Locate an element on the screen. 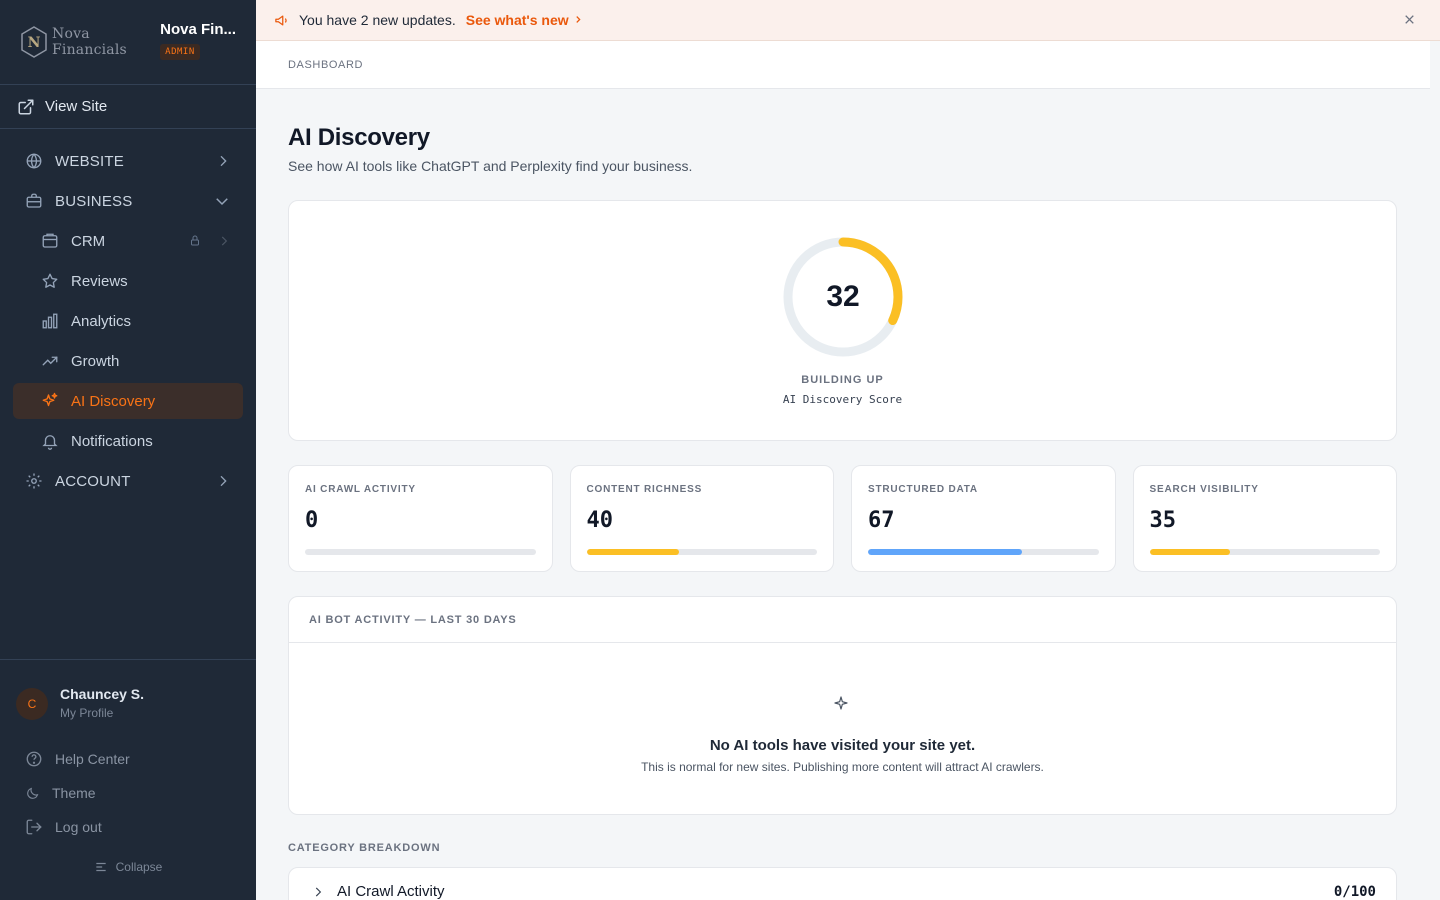  breadcrumb: DASHBOARD is located at coordinates (843, 65).